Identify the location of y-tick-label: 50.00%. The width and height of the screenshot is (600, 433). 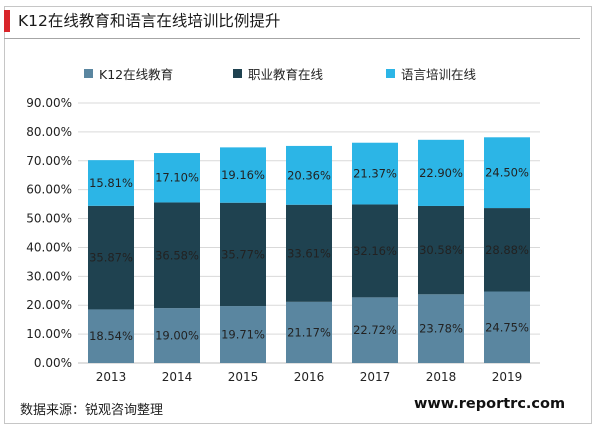
(49, 219).